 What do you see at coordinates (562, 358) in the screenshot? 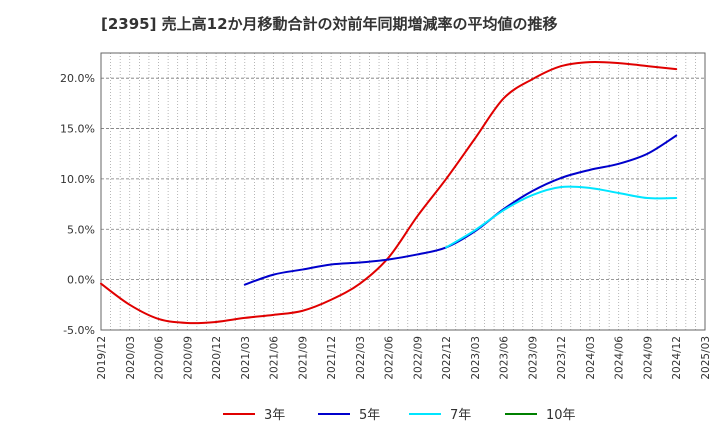
I see `x-tick-label: 2023/12` at bounding box center [562, 358].